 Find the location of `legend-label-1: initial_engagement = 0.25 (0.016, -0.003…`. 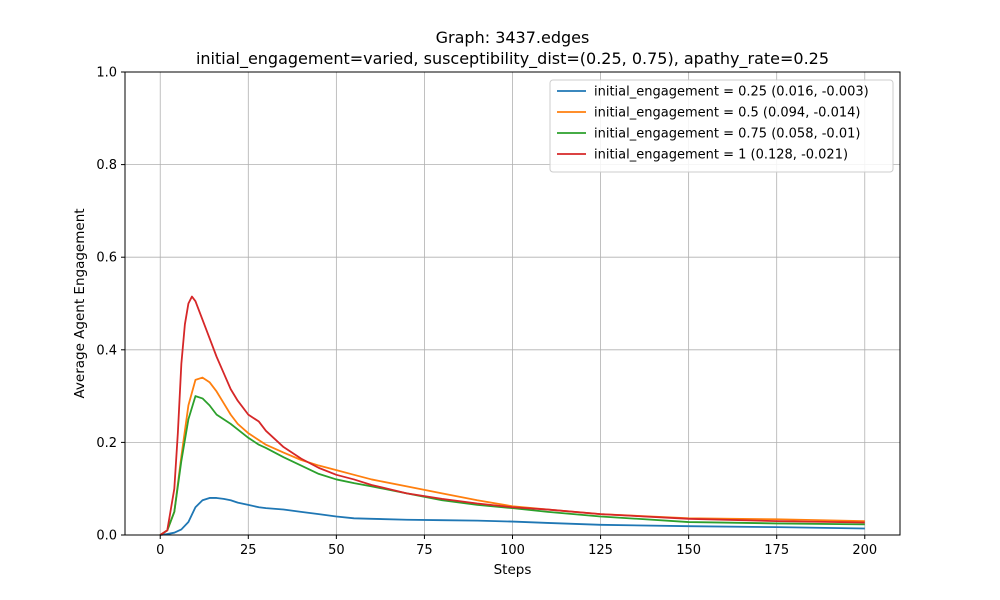

legend-label-1: initial_engagement = 0.25 (0.016, -0.003… is located at coordinates (731, 92).